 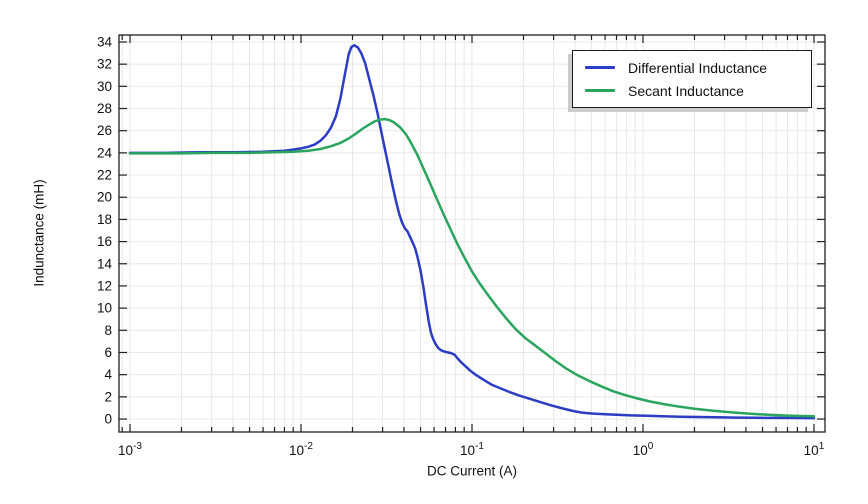 What do you see at coordinates (600, 90) in the screenshot?
I see `legend-line-sample-secant` at bounding box center [600, 90].